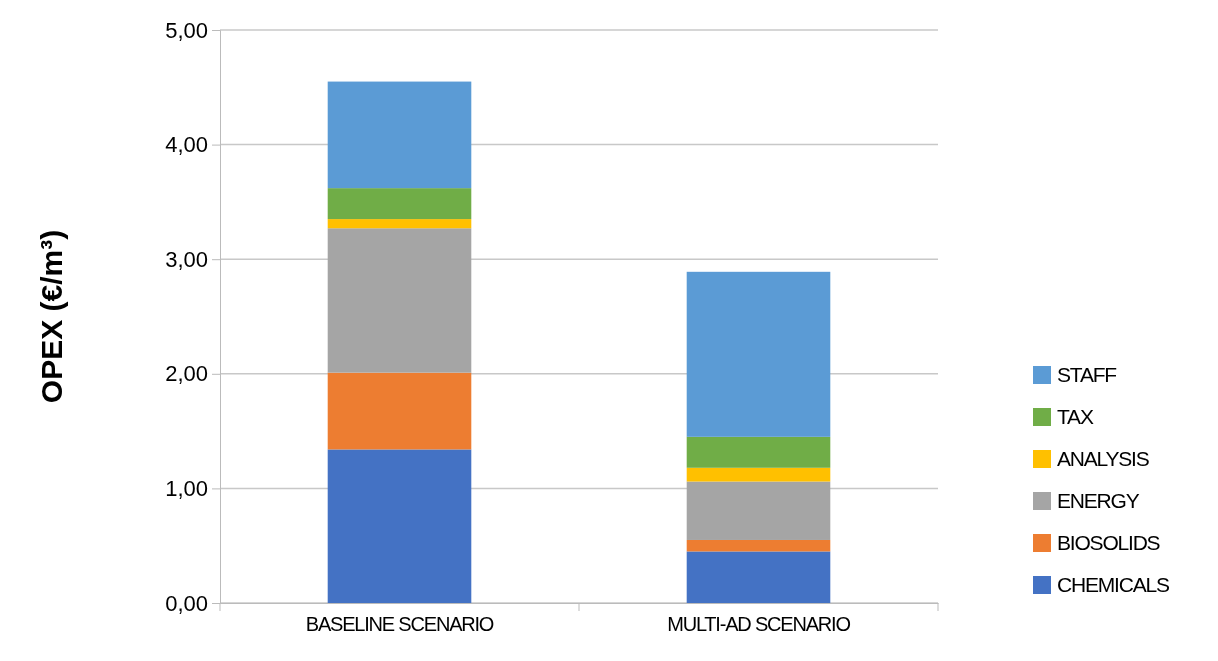 Image resolution: width=1218 pixels, height=661 pixels. I want to click on x-tick-label: MULTI-AD SCENARIO, so click(759, 624).